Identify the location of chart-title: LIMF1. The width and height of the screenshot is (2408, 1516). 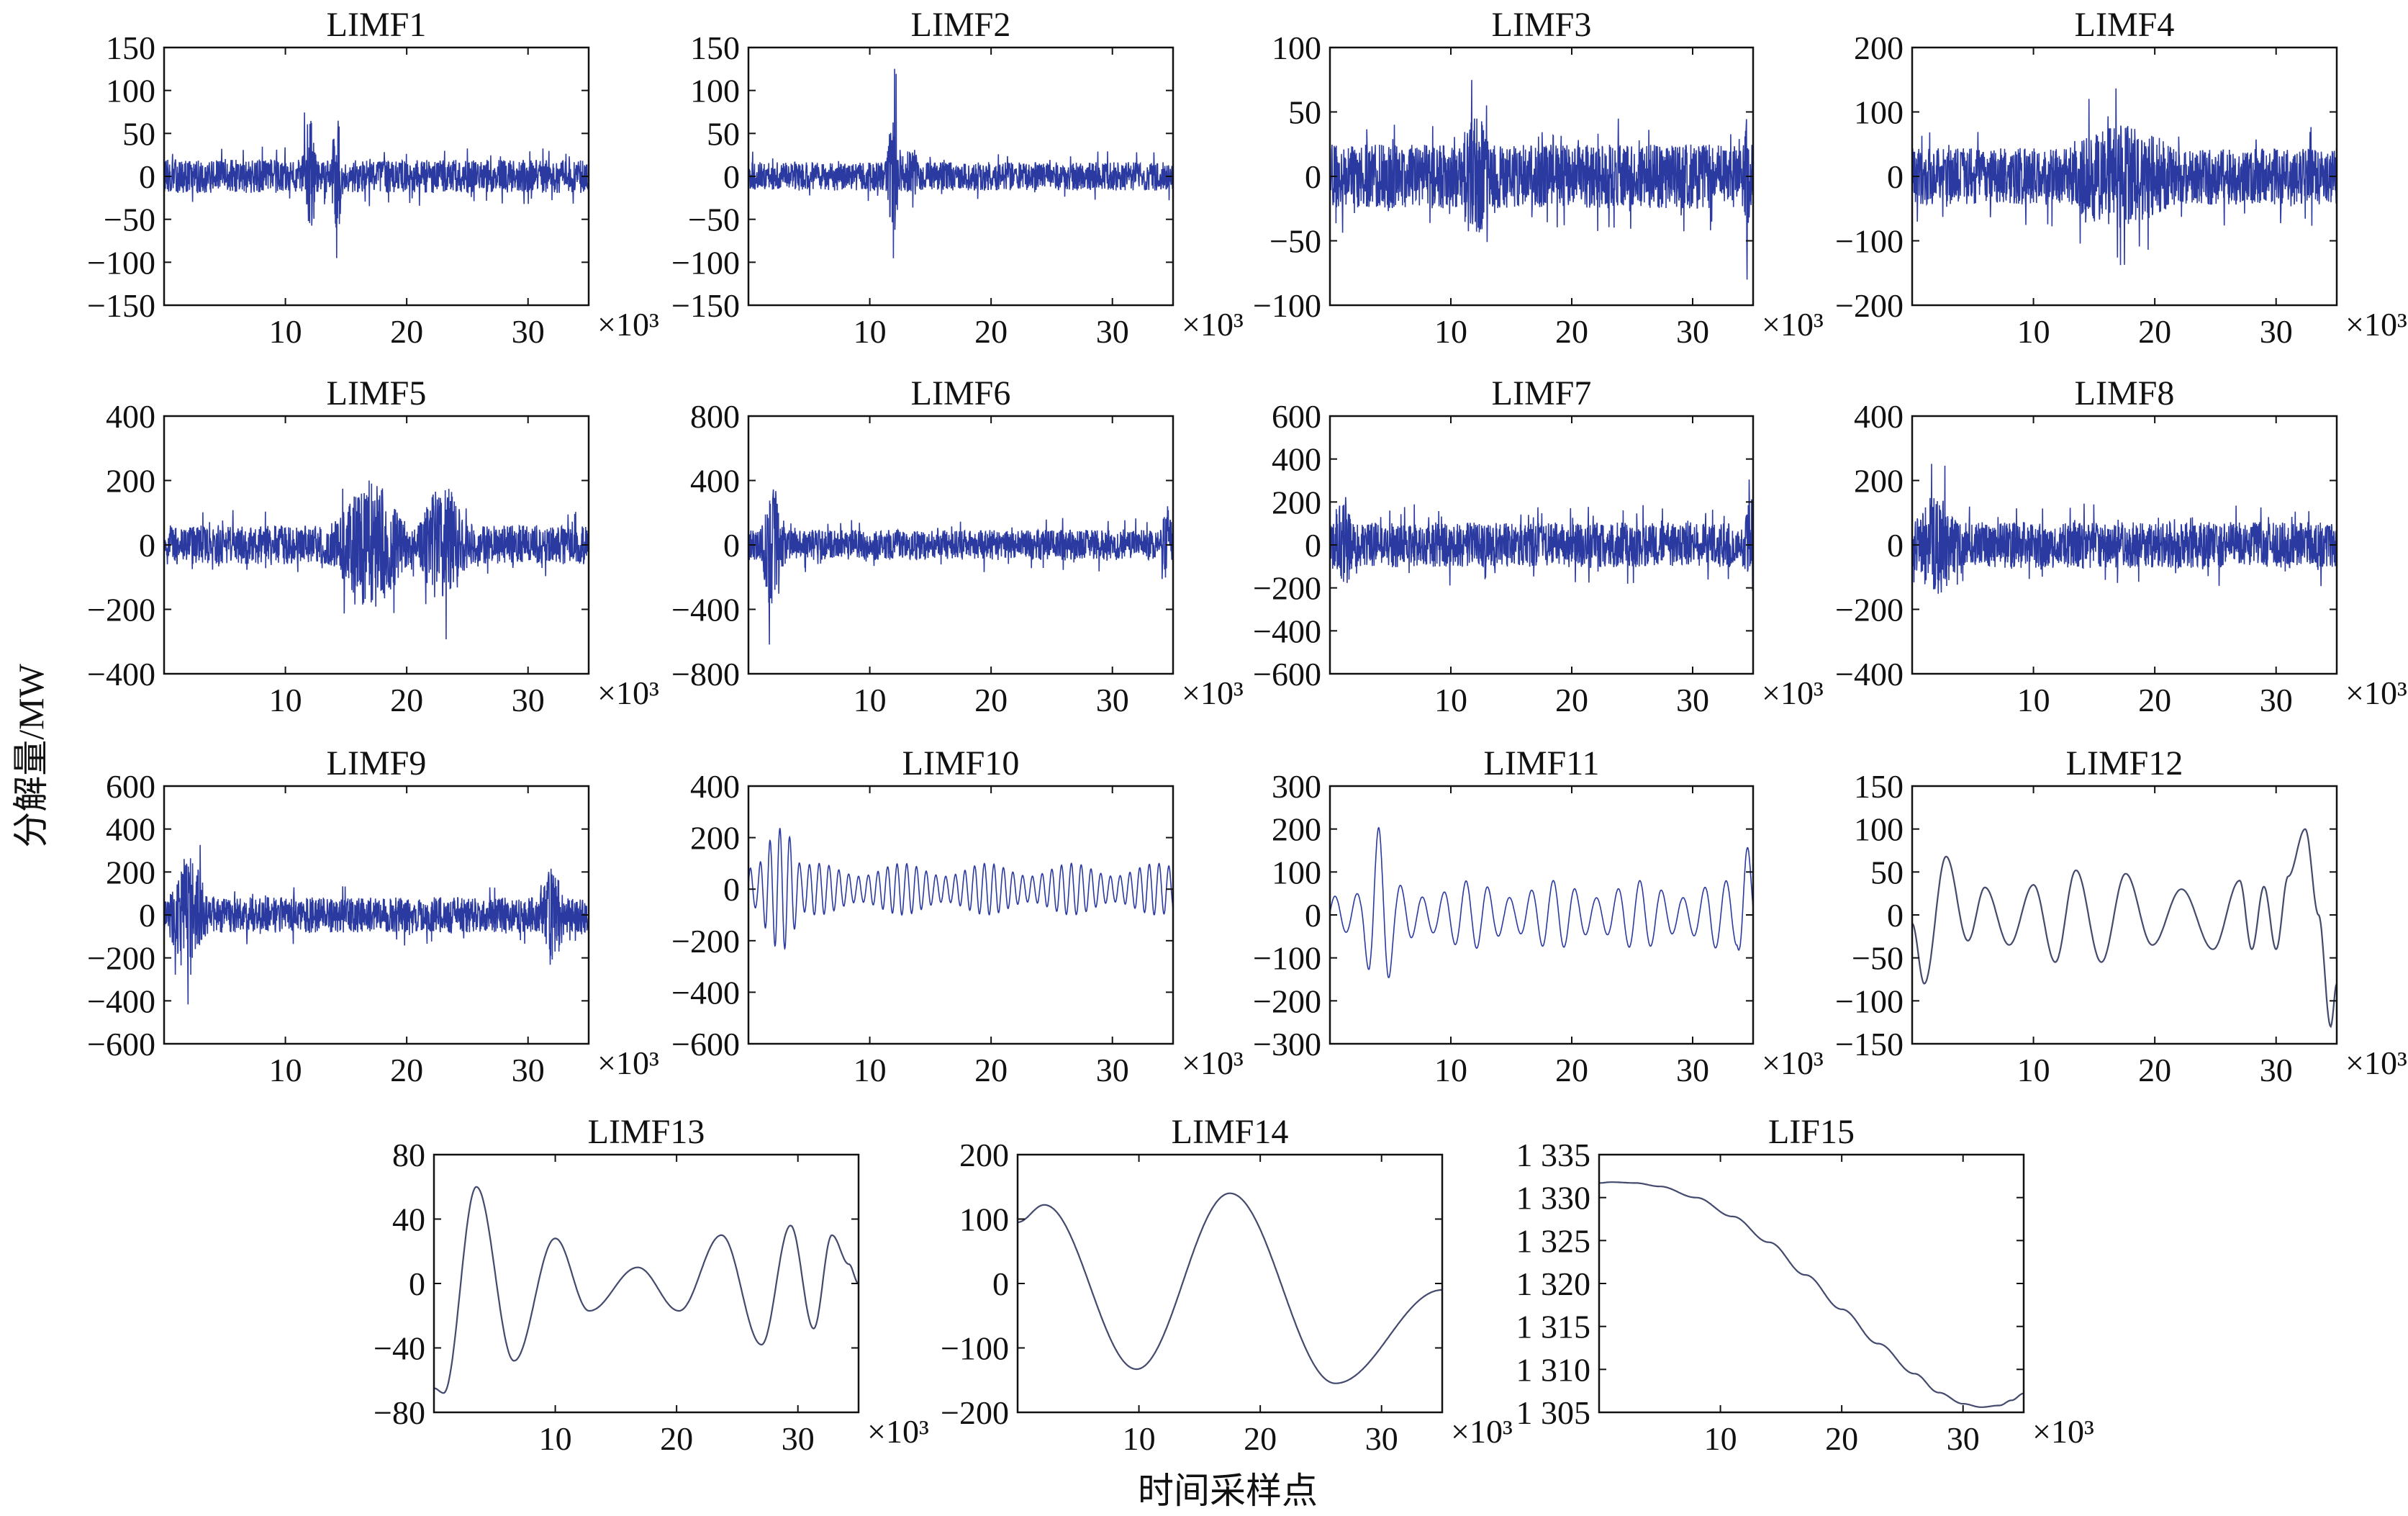
(377, 25).